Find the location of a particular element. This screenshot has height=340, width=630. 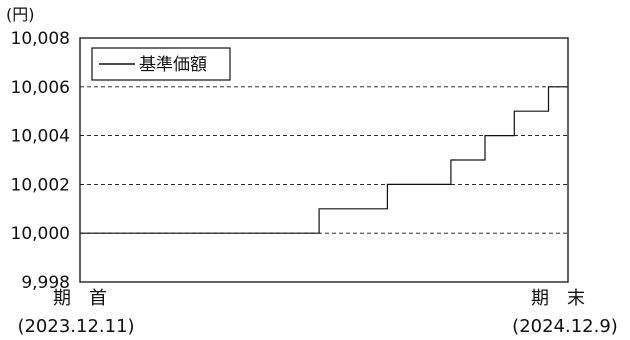

legend-label: 基準価額 is located at coordinates (173, 65).